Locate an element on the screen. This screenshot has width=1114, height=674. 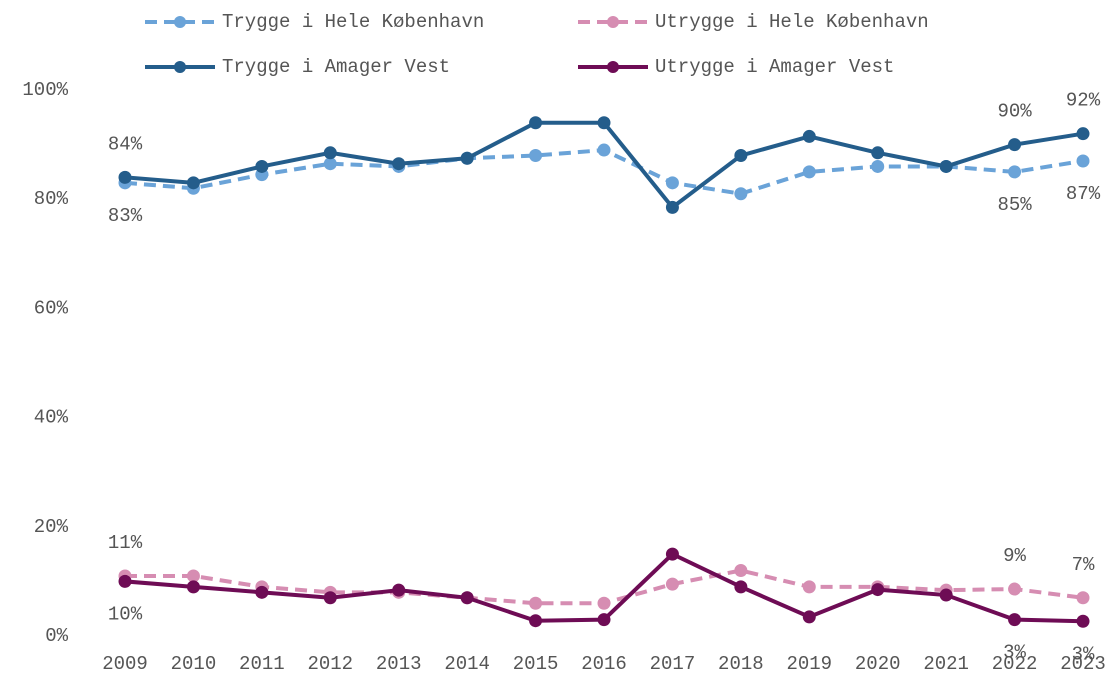
data-label: 10% is located at coordinates (125, 614).